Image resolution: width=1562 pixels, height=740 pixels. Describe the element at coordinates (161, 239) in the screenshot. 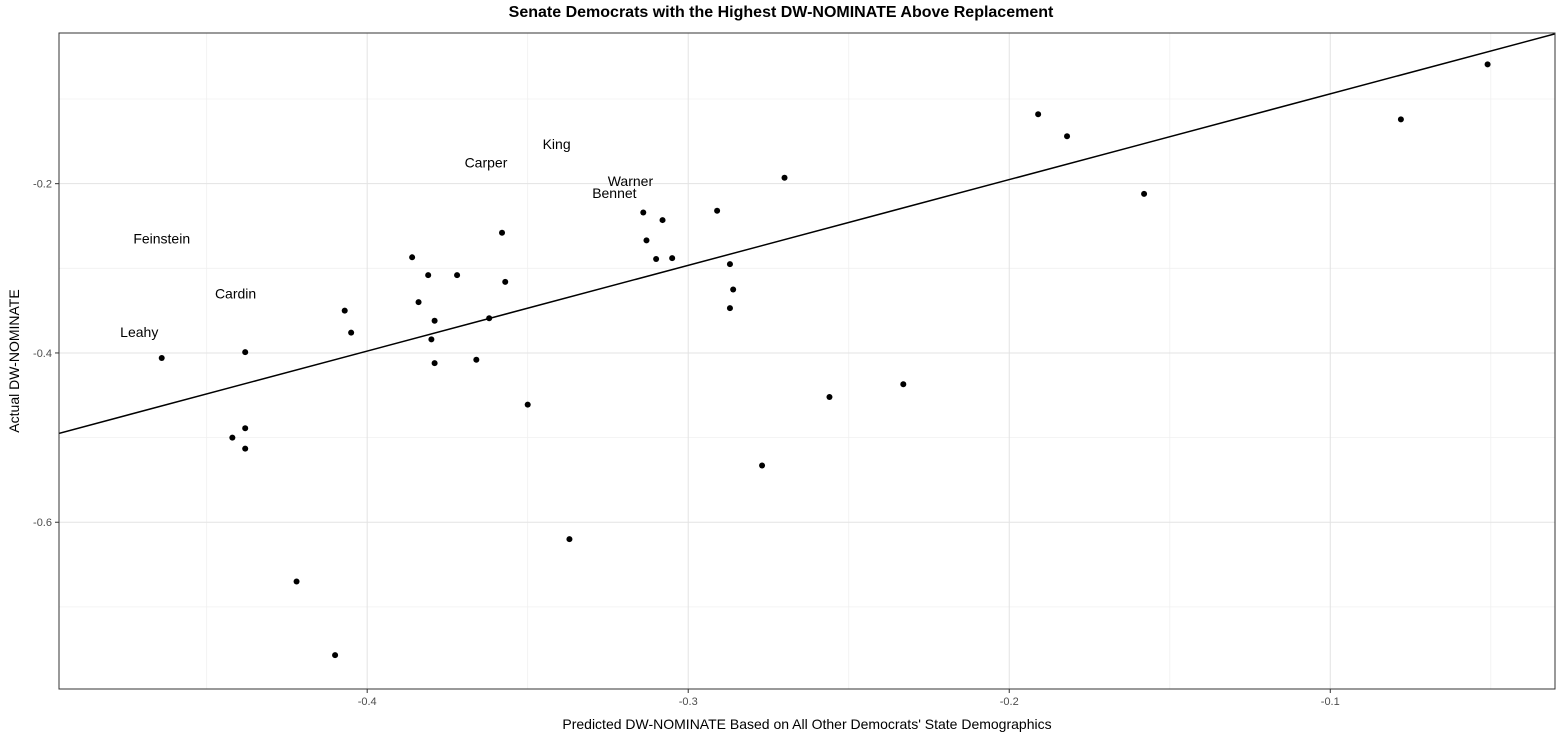

I see `point-annotation: Feinstein` at that location.